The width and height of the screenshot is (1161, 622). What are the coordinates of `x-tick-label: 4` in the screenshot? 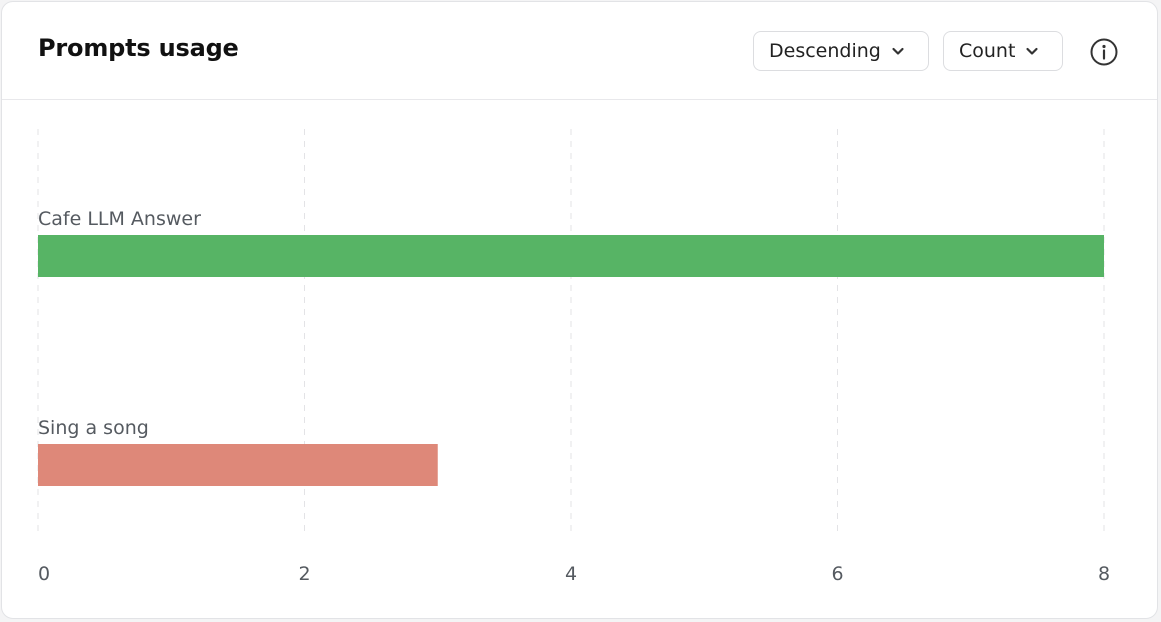 It's located at (571, 574).